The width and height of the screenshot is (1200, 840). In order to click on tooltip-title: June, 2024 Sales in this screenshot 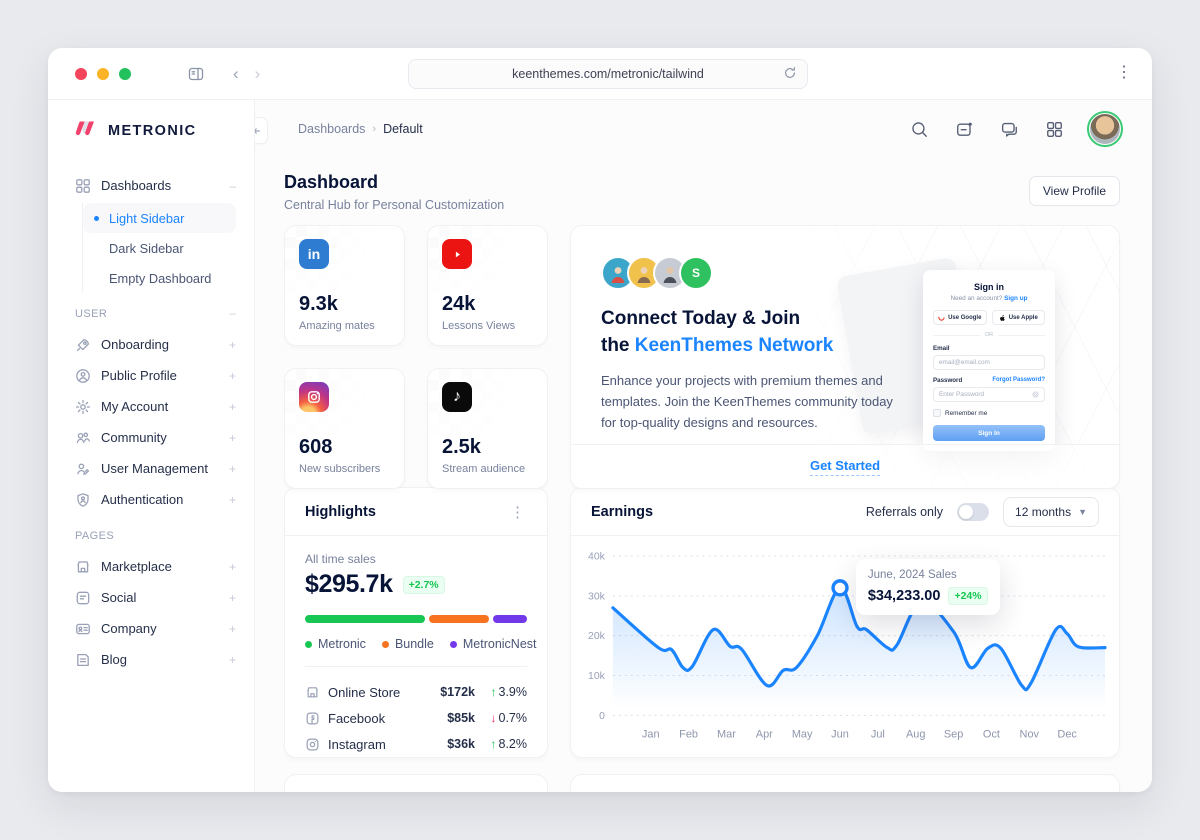, I will do `click(912, 575)`.